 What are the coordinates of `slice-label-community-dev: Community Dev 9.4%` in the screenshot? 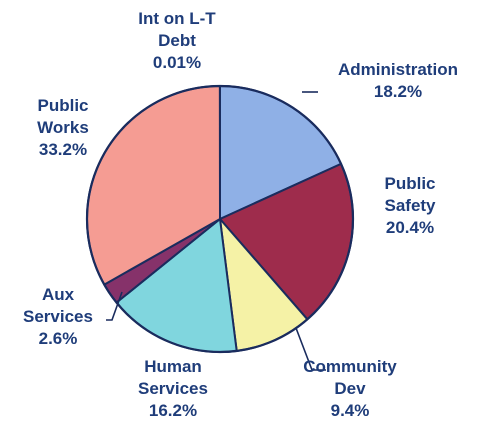 It's located at (350, 388).